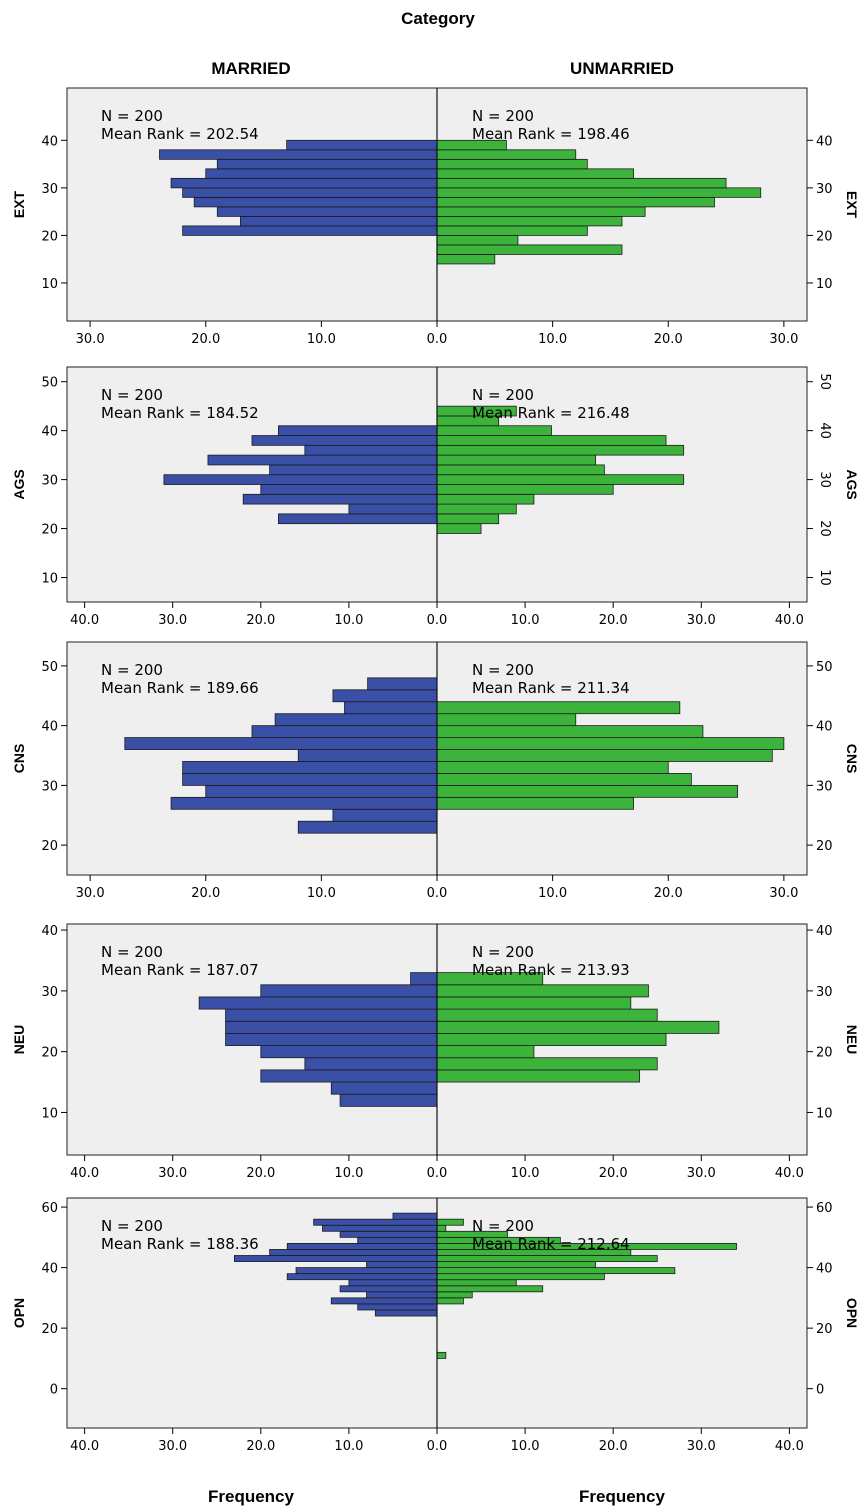 The height and width of the screenshot is (1510, 859). I want to click on y-tick-label-right: 20, so click(824, 1053).